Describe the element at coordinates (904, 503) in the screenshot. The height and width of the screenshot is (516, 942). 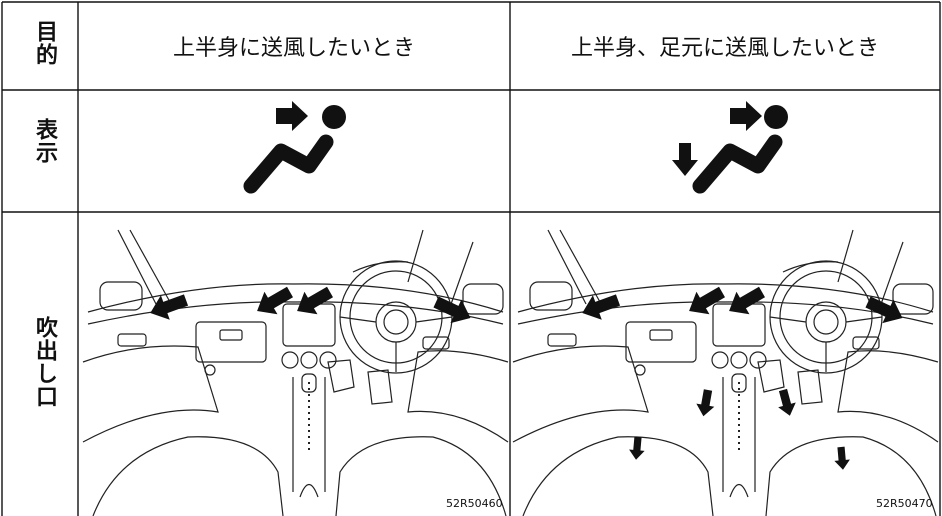
I see `figure-code: 52R50470` at that location.